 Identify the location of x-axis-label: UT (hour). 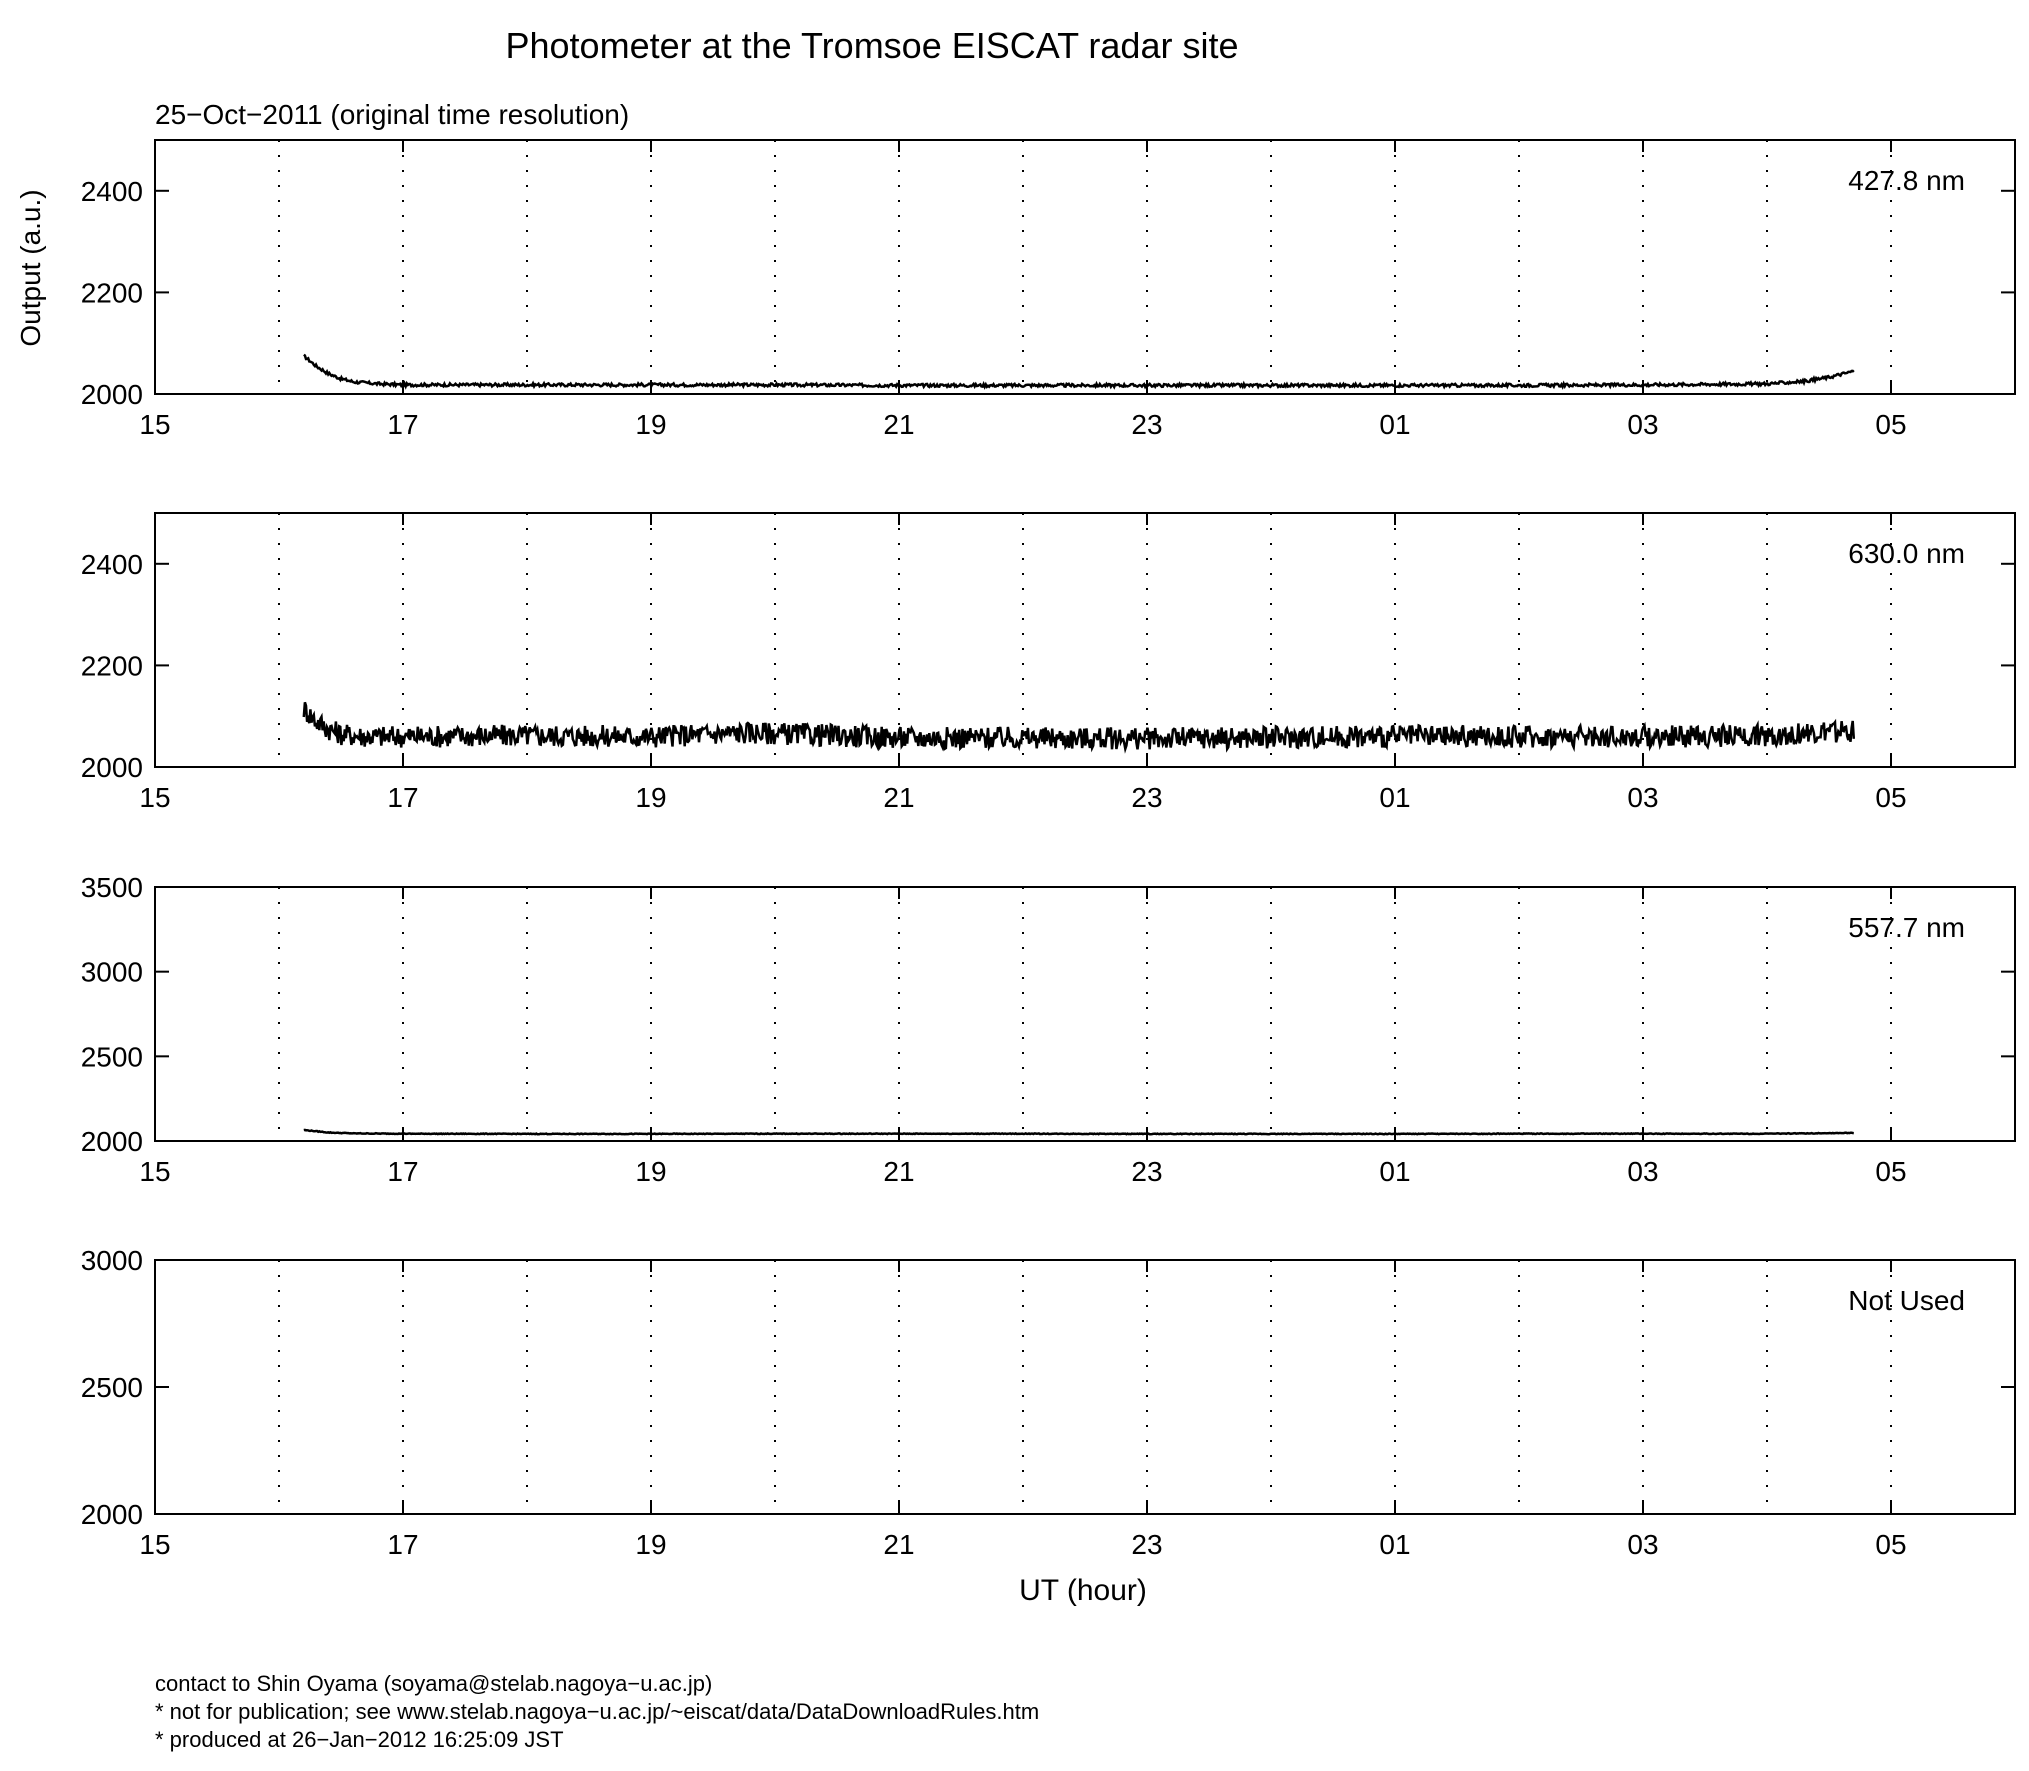
(1083, 1590).